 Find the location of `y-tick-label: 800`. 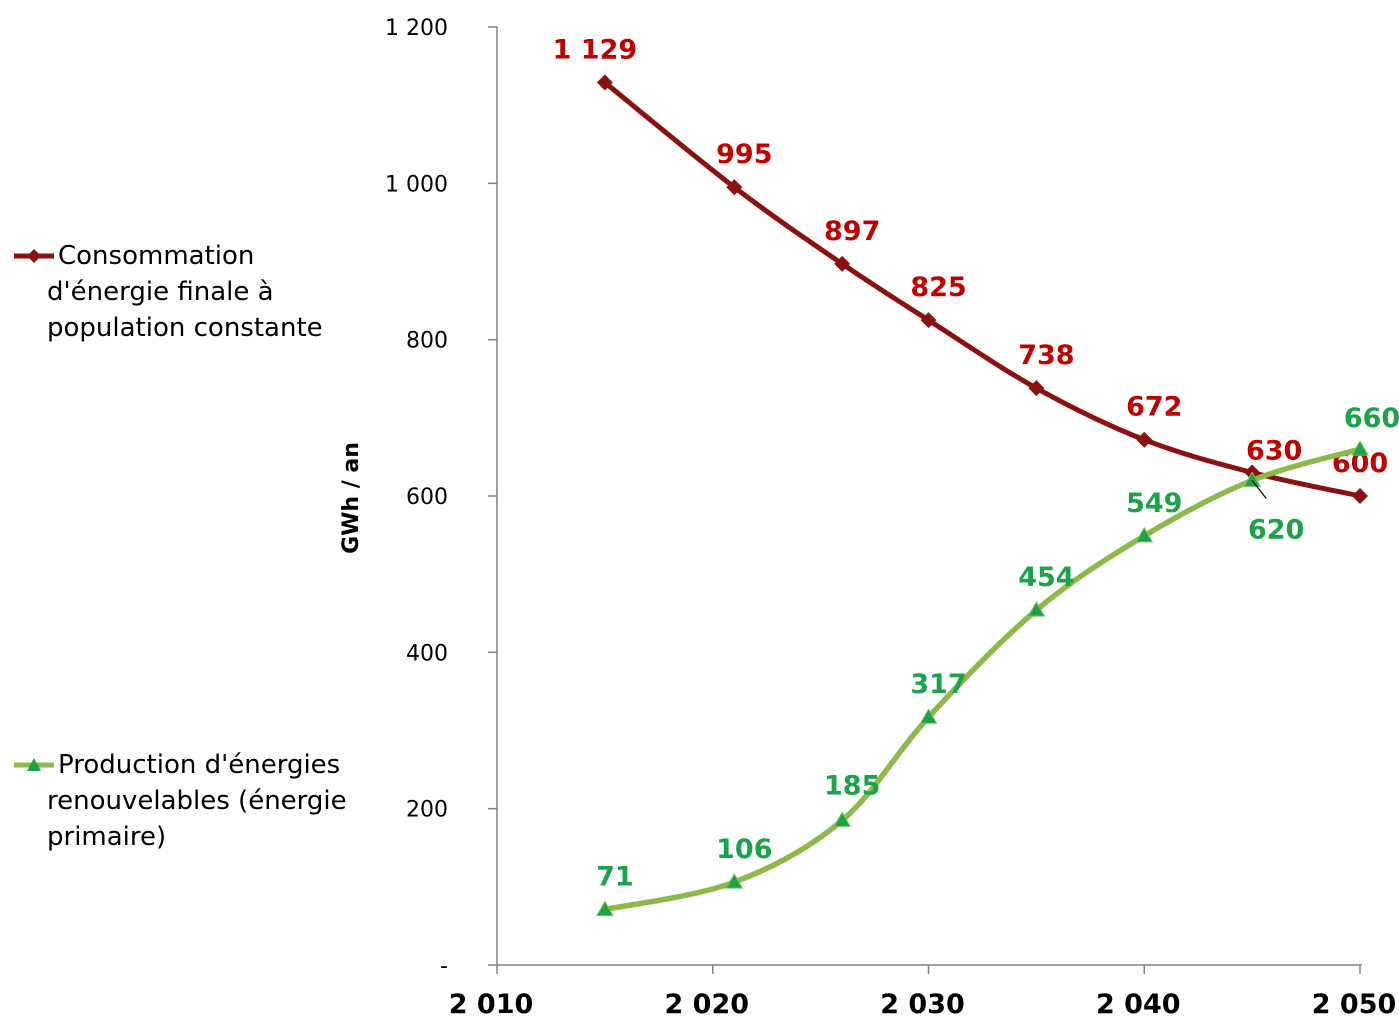

y-tick-label: 800 is located at coordinates (427, 341).